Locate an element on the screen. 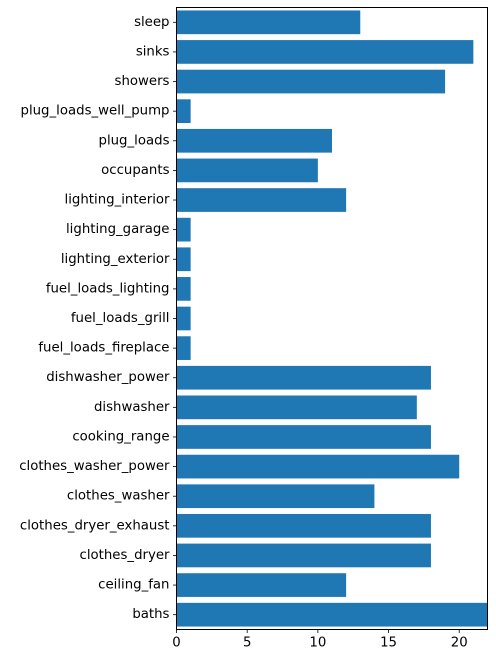  y-tick-label: lighting_exterior is located at coordinates (115, 259).